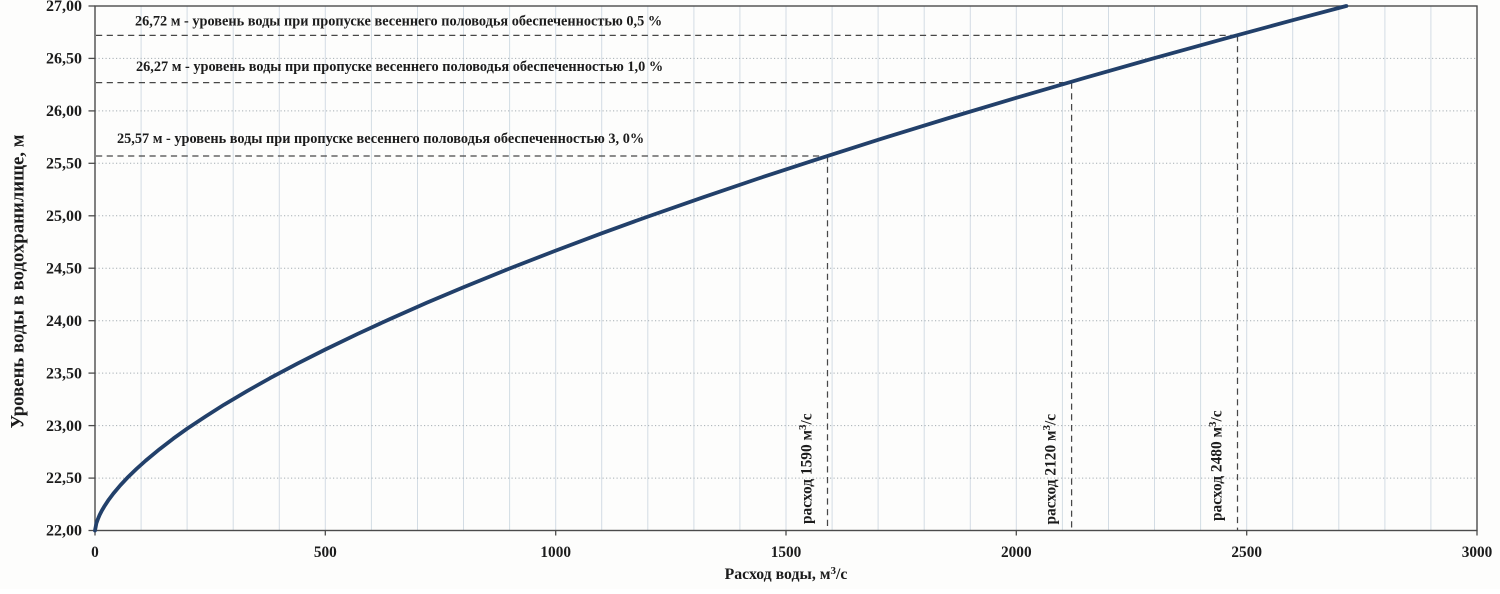 The width and height of the screenshot is (1500, 594). Describe the element at coordinates (64, 216) in the screenshot. I see `svg-text: 25,00` at that location.